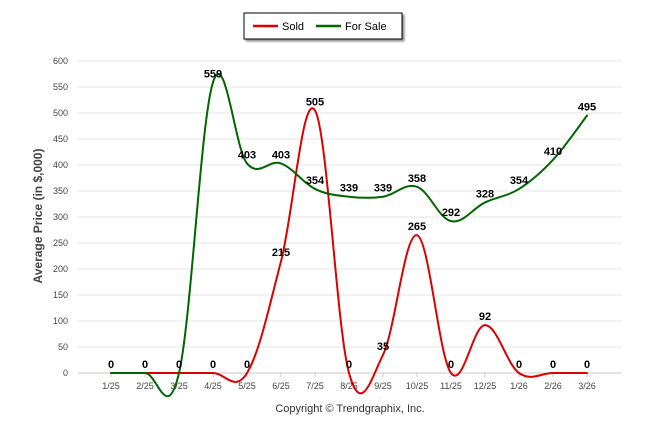 The image size is (646, 439). Describe the element at coordinates (63, 347) in the screenshot. I see `y-tick-label: 50` at that location.